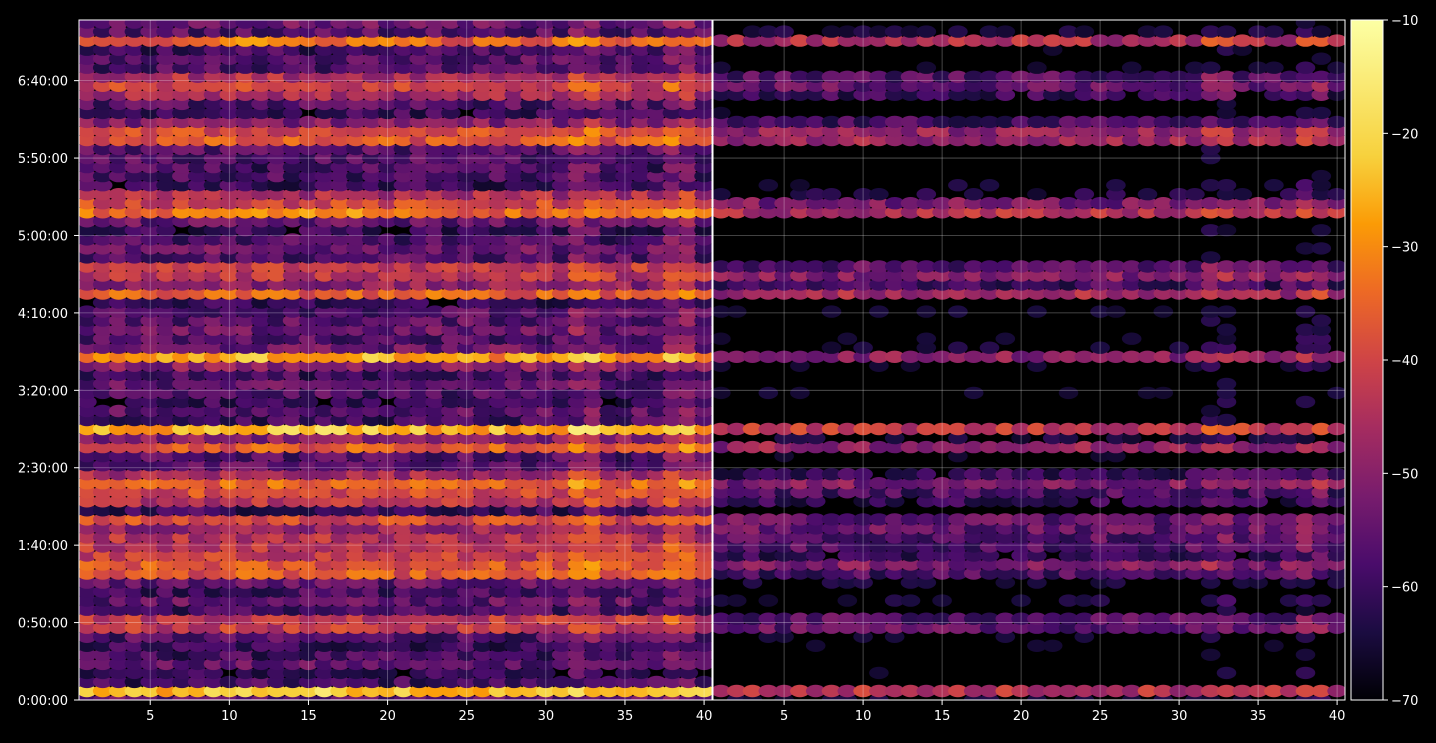 This screenshot has width=1436, height=743. What do you see at coordinates (1404, 134) in the screenshot?
I see `colorbar-tick-label: −20` at bounding box center [1404, 134].